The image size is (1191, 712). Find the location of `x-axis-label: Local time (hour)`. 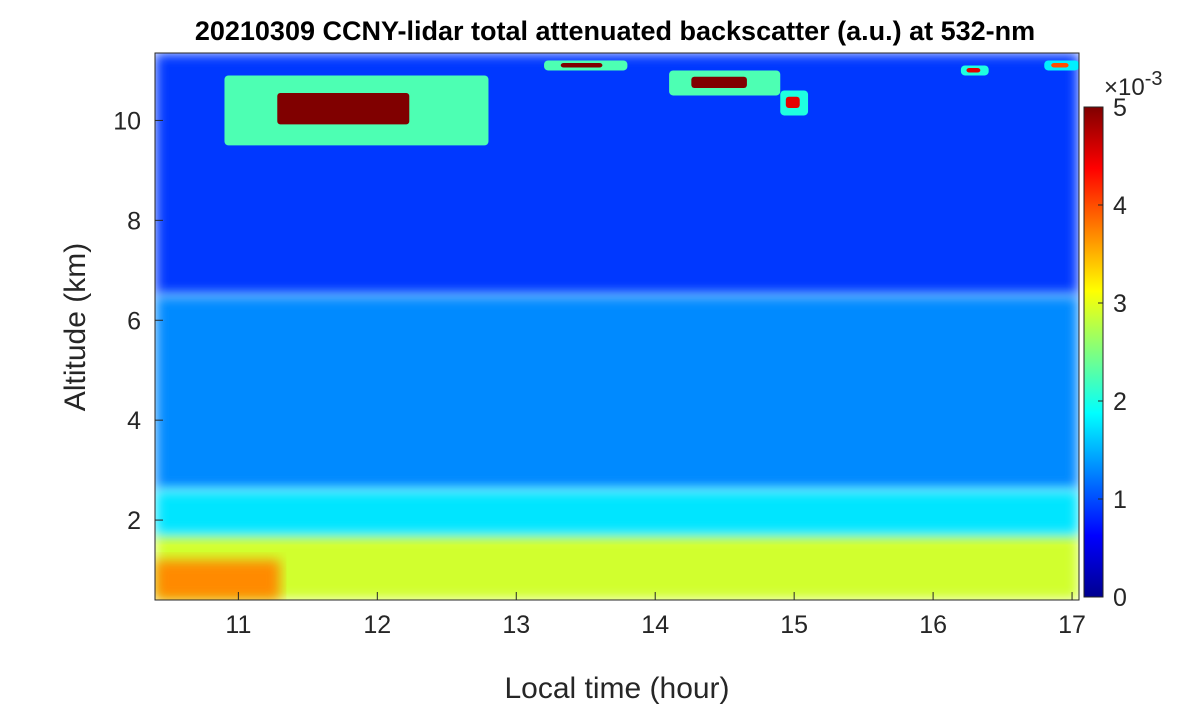

x-axis-label: Local time (hour) is located at coordinates (616, 688).